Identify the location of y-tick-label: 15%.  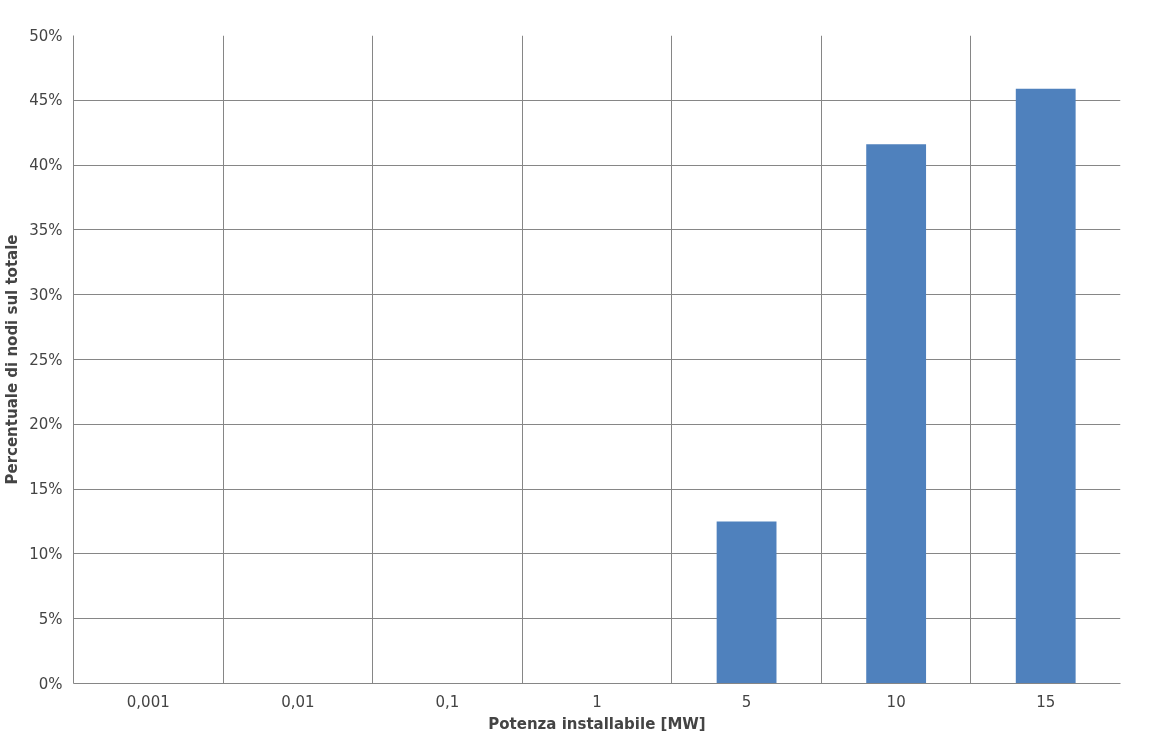
(46, 489).